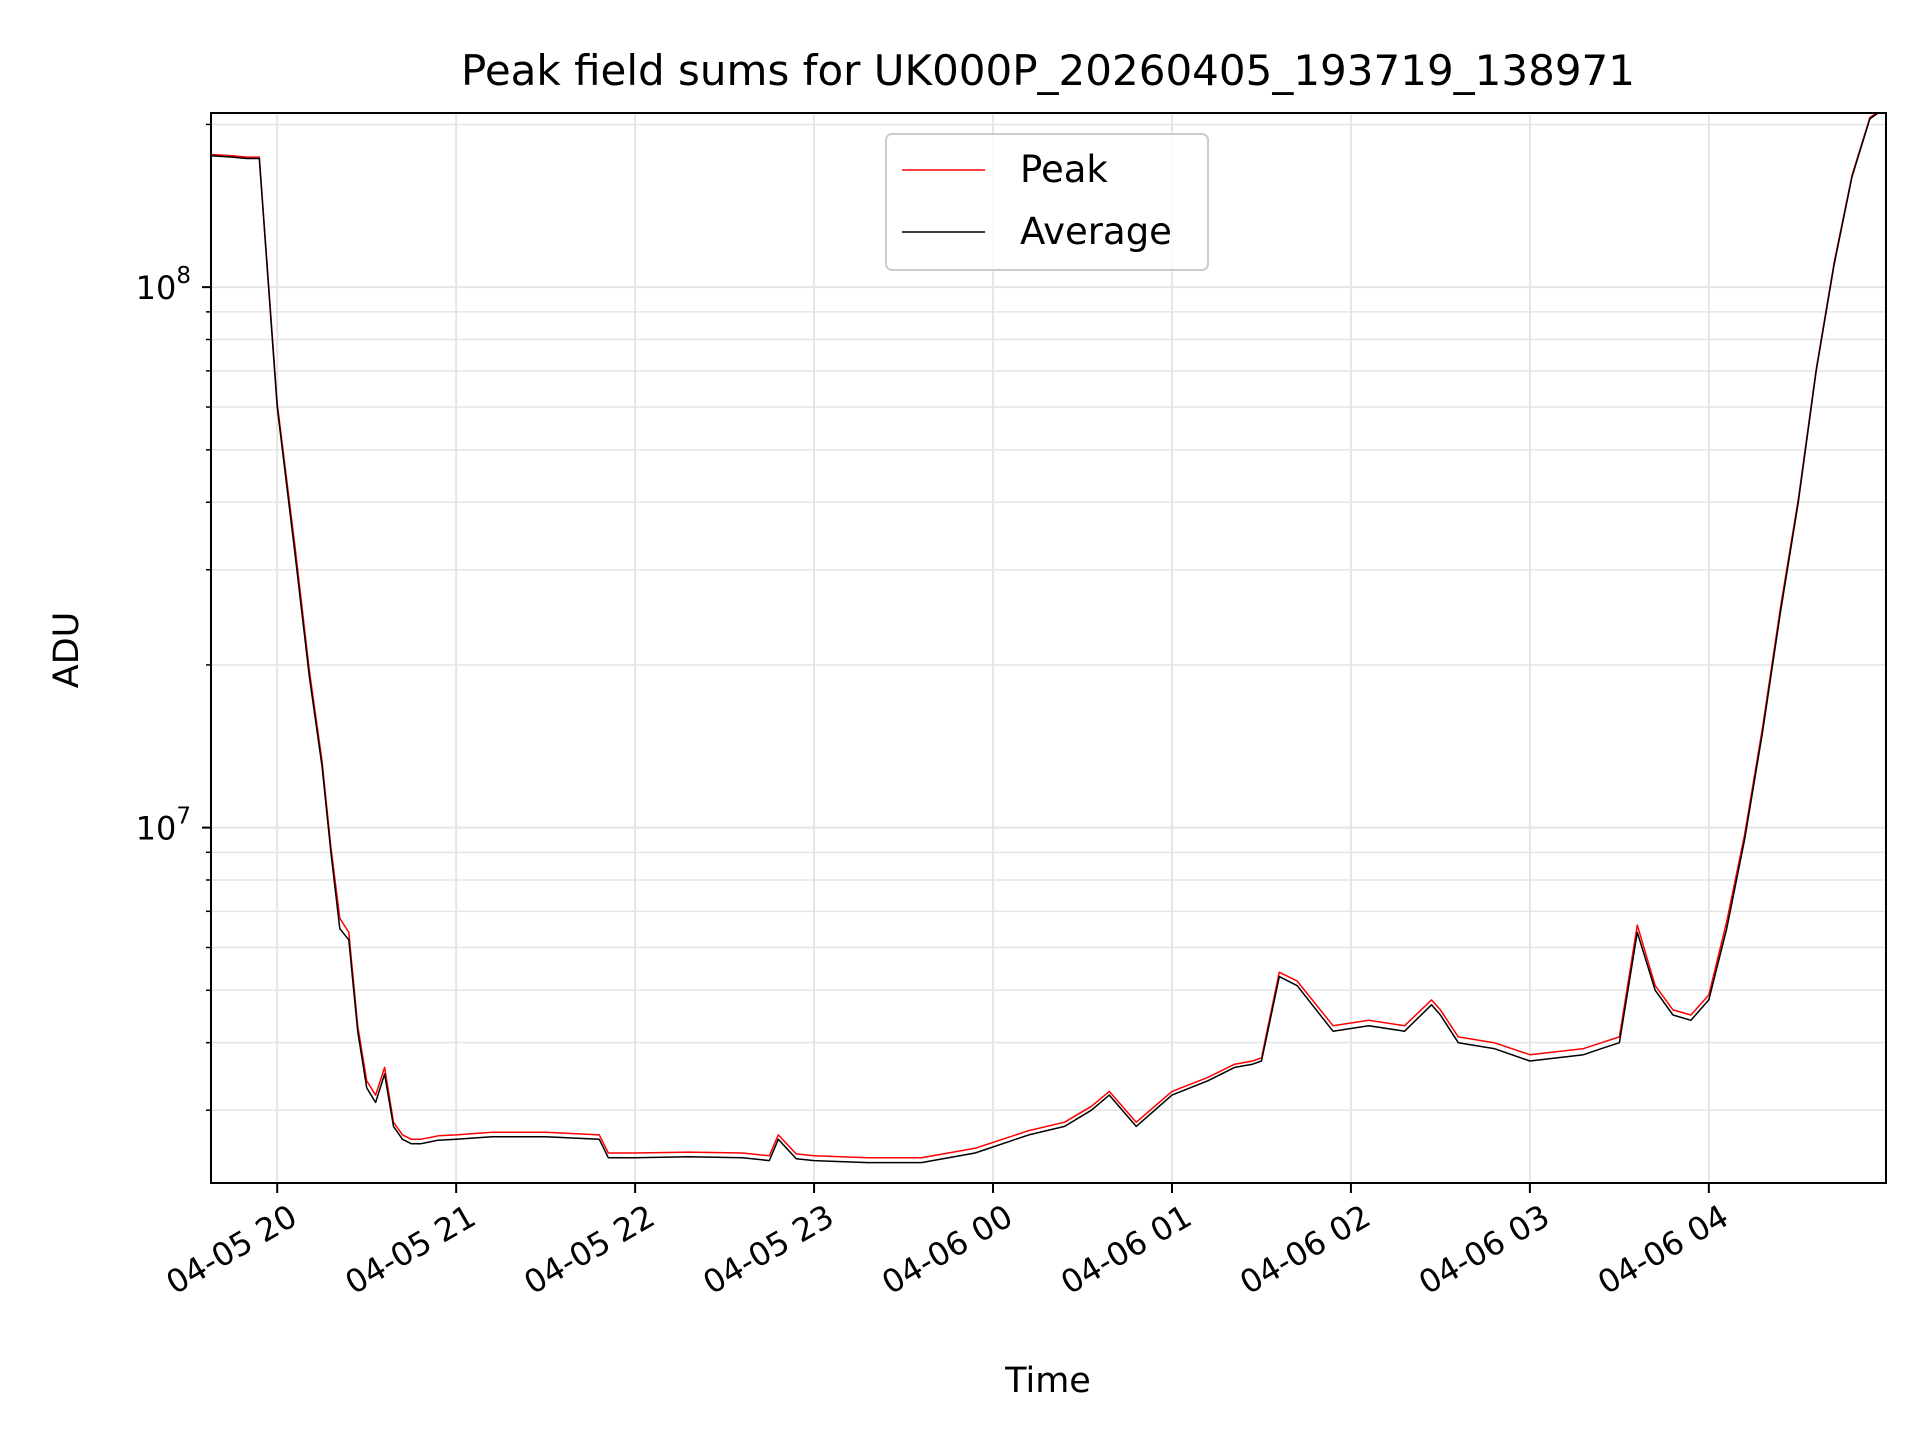  Describe the element at coordinates (1047, 1381) in the screenshot. I see `x-axis-label: Time` at that location.